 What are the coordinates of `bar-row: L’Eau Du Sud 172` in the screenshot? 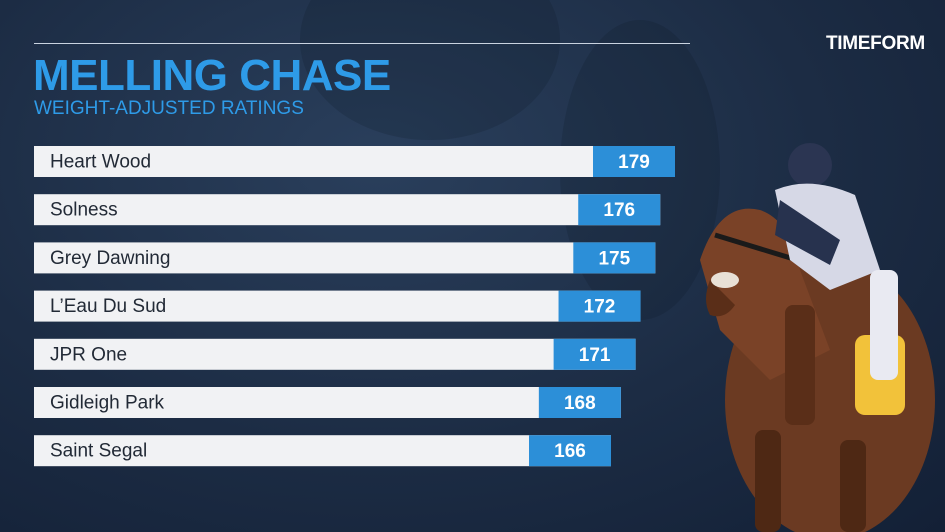 It's located at (337, 306).